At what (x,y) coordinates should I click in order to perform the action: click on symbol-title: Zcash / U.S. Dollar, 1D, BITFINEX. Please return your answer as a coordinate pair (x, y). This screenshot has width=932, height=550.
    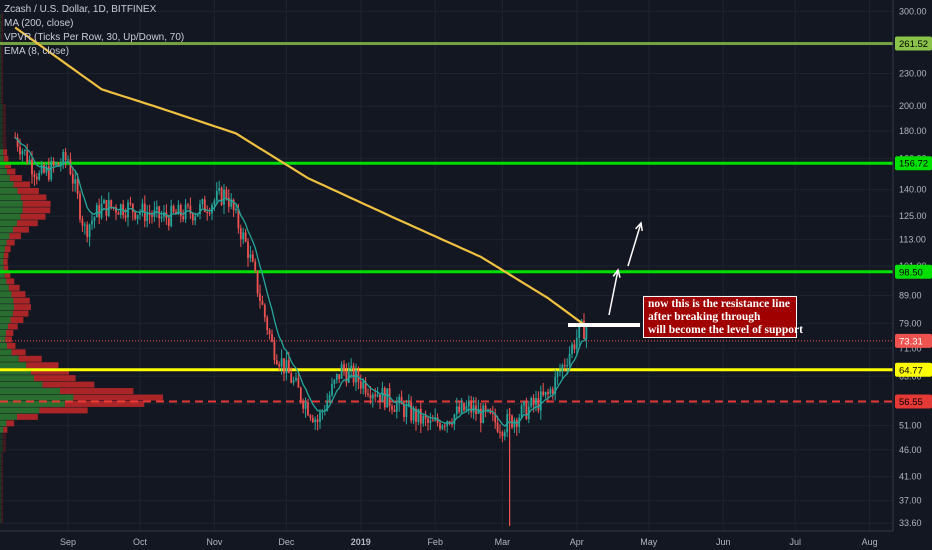
    Looking at the image, I should click on (80, 9).